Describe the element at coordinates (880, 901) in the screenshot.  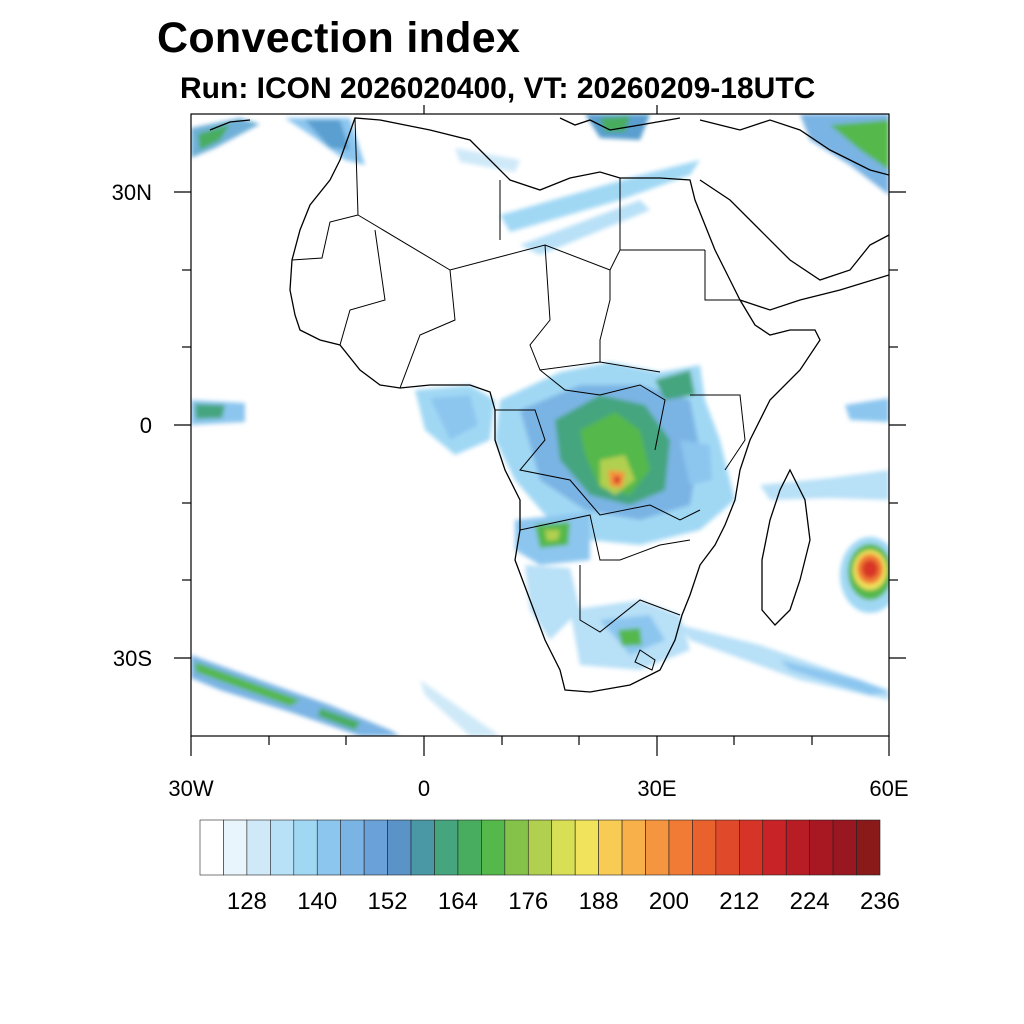
I see `colorbar-label: 236` at that location.